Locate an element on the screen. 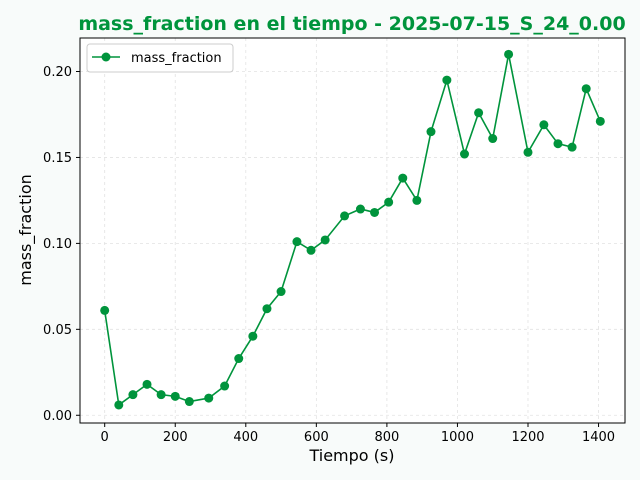  y-tick-label: 0.10 is located at coordinates (57, 244).